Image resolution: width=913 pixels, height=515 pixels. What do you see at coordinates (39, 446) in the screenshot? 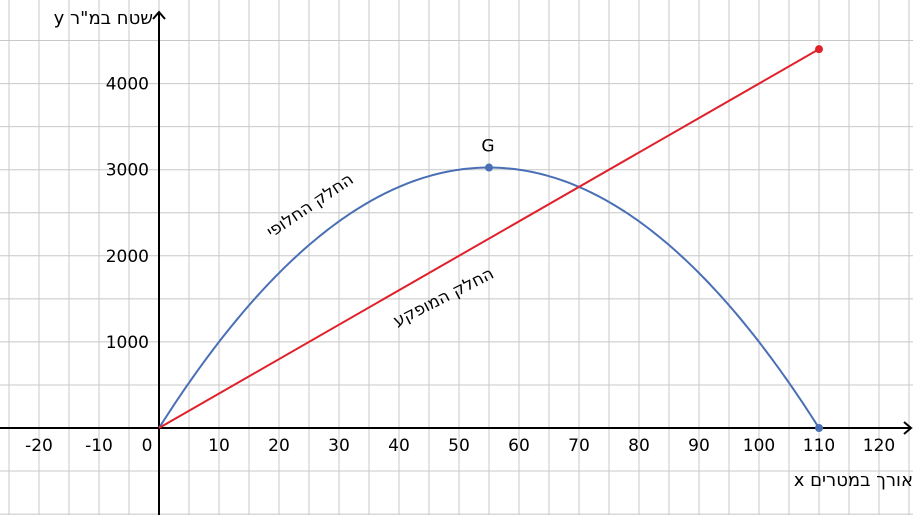
I see `x-tick-label: -20` at bounding box center [39, 446].